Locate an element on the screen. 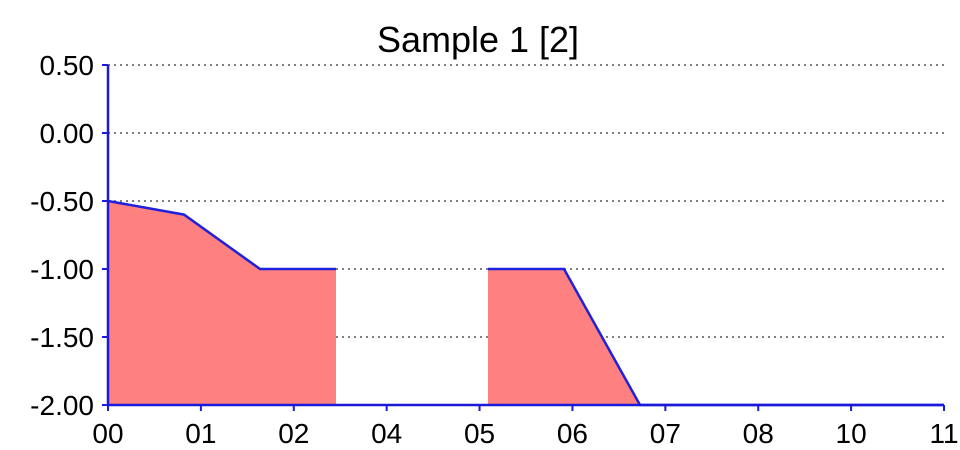  x-tick-label: 00 is located at coordinates (107, 433).